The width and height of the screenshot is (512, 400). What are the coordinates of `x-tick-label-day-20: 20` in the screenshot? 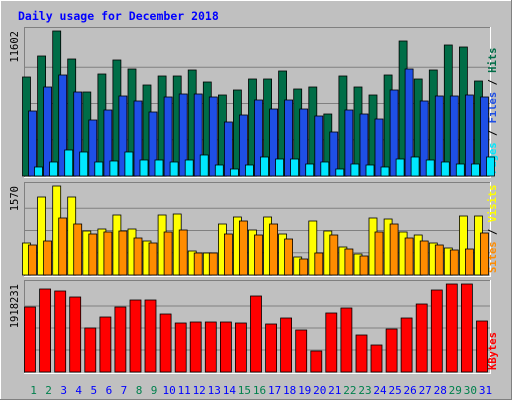 It's located at (319, 390).